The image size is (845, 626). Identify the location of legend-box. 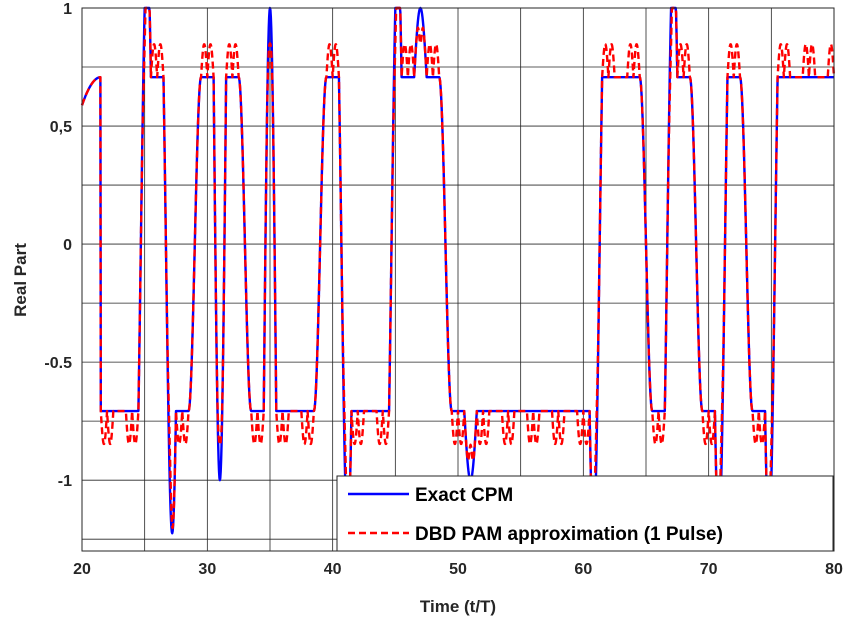
(585, 513).